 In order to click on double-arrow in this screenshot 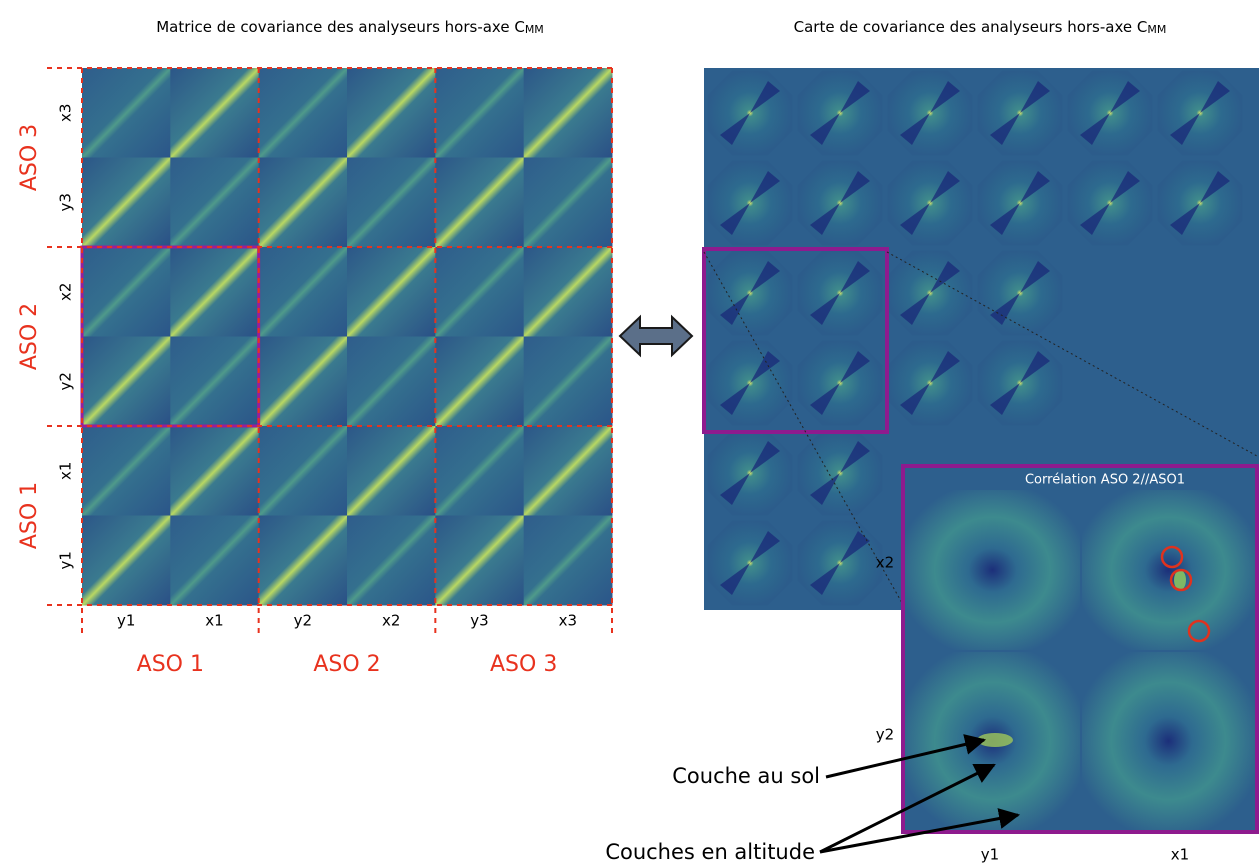, I will do `click(656, 336)`.